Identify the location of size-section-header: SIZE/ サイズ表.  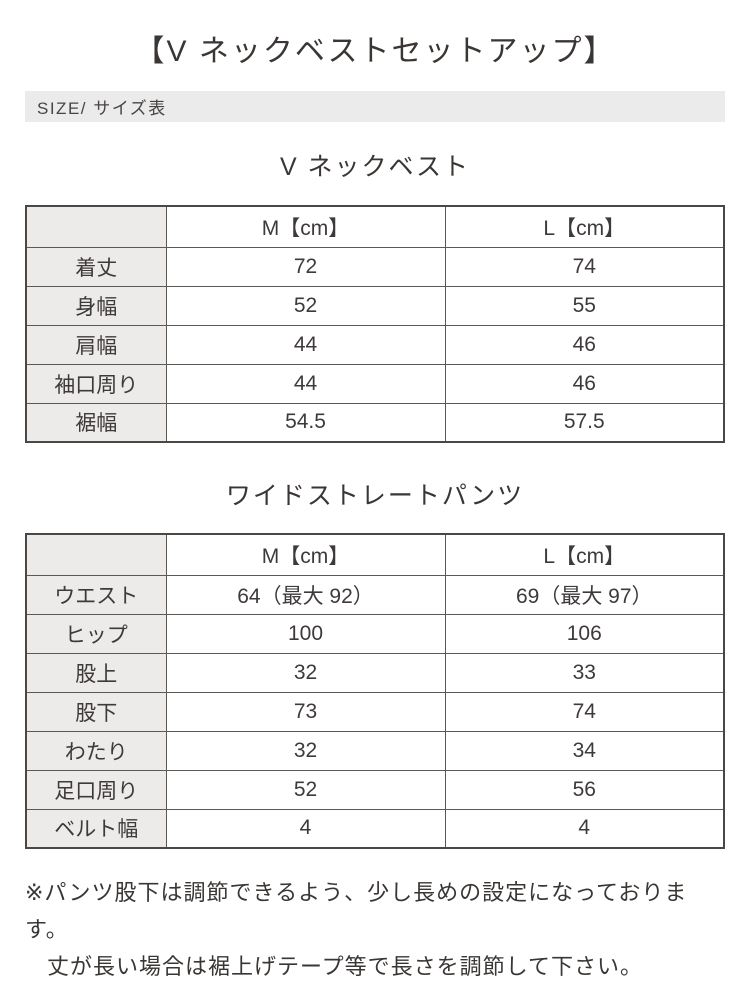
(375, 106).